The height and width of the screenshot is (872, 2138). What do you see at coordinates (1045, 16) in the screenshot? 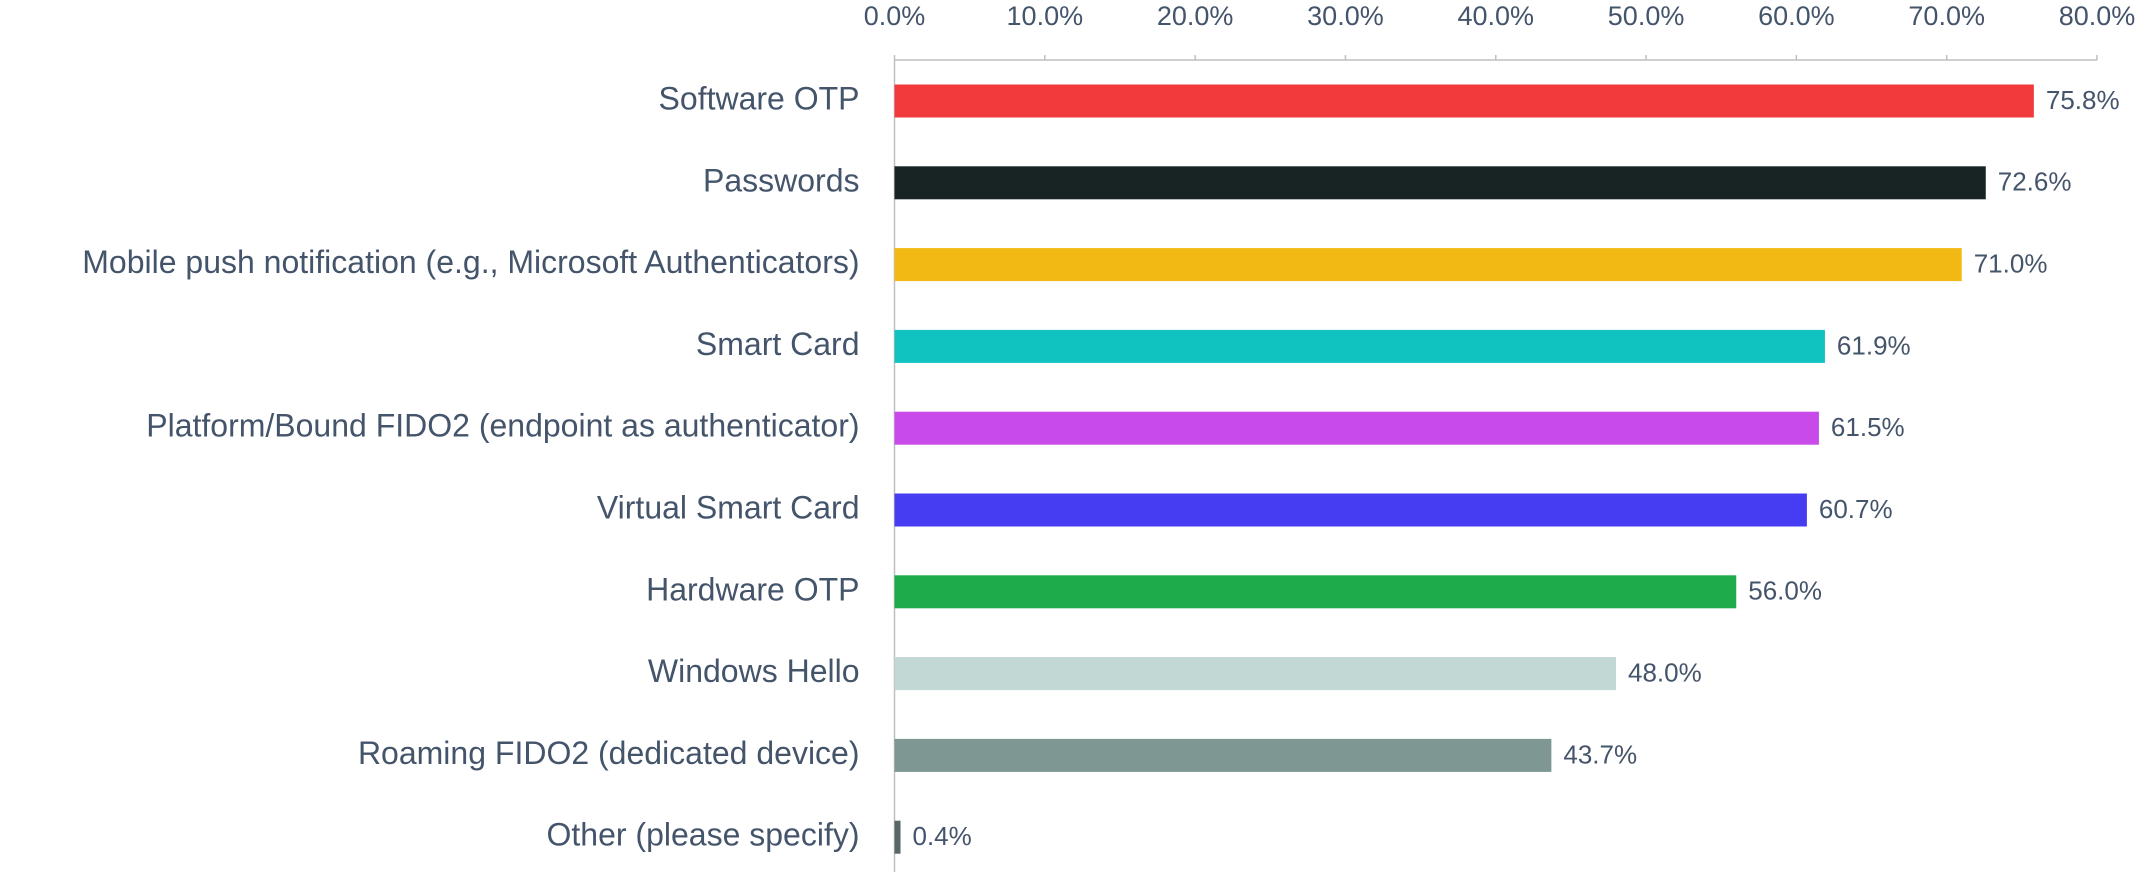
I see `x-tick-label: 10.0%` at bounding box center [1045, 16].